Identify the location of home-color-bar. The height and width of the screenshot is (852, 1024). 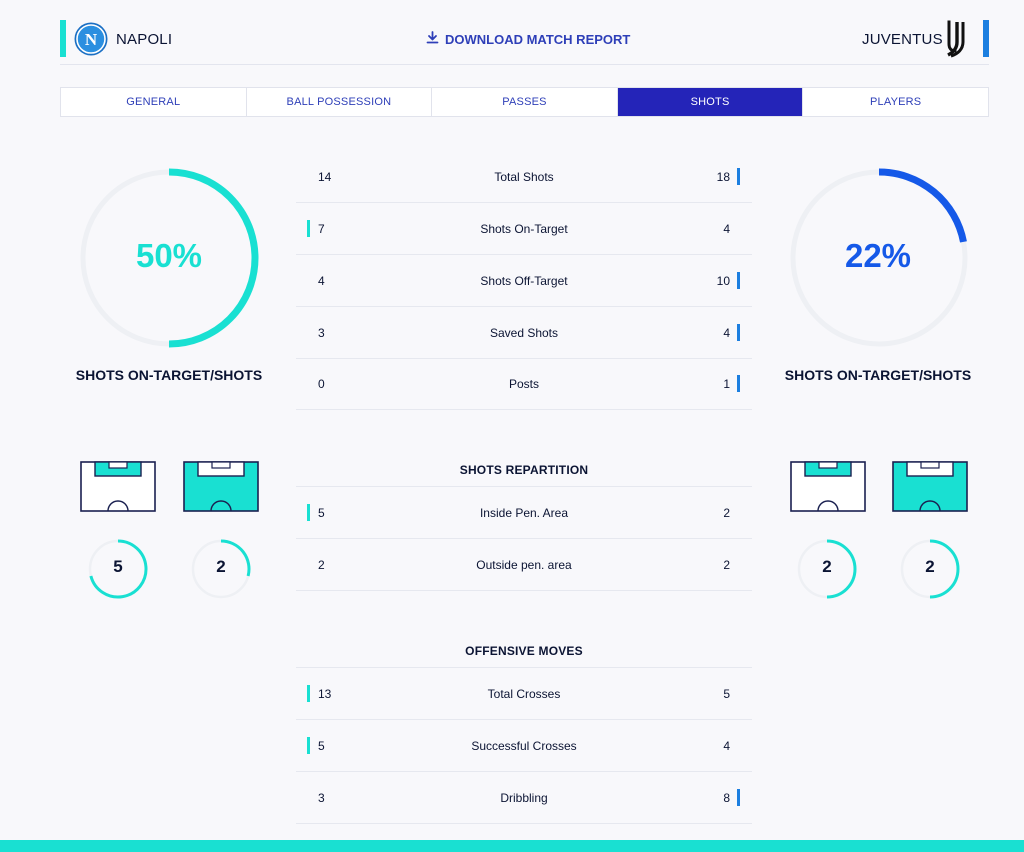
(63, 38).